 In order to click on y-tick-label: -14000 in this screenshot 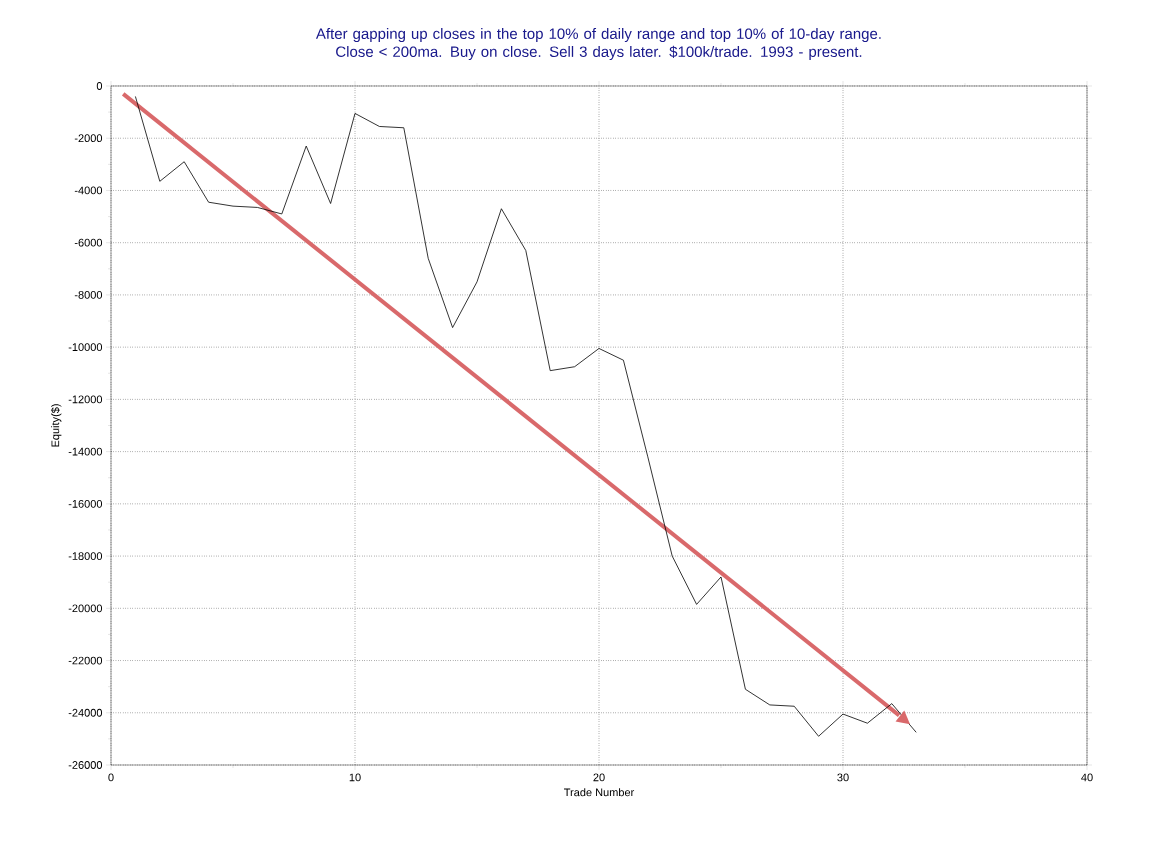, I will do `click(85, 451)`.